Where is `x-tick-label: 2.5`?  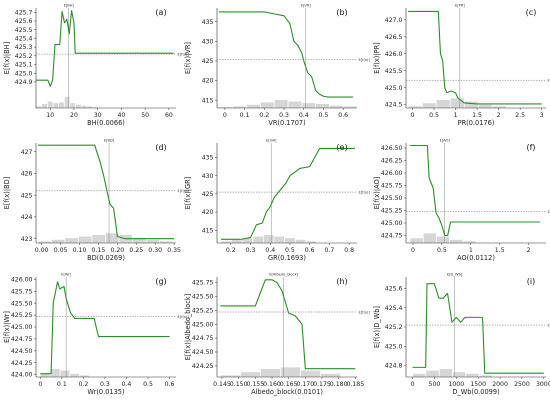 x-tick-label: 2.5 is located at coordinates (520, 115).